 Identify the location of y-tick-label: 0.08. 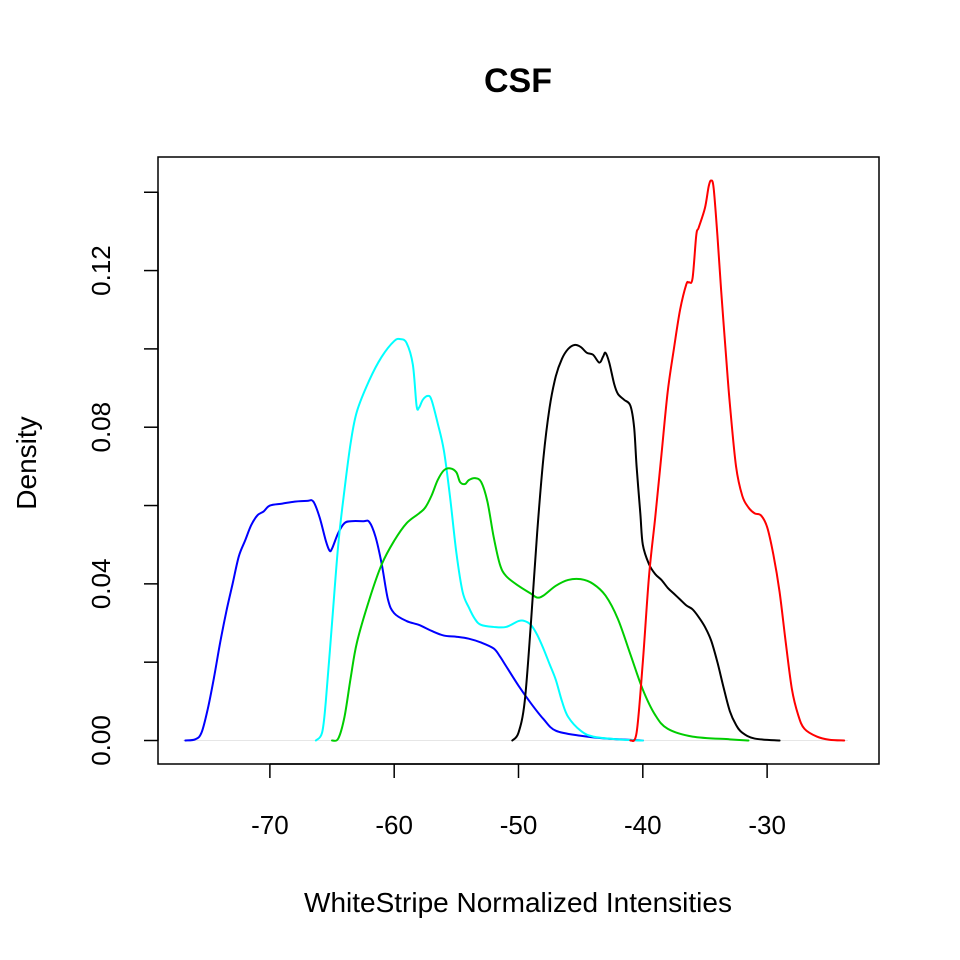
(101, 427).